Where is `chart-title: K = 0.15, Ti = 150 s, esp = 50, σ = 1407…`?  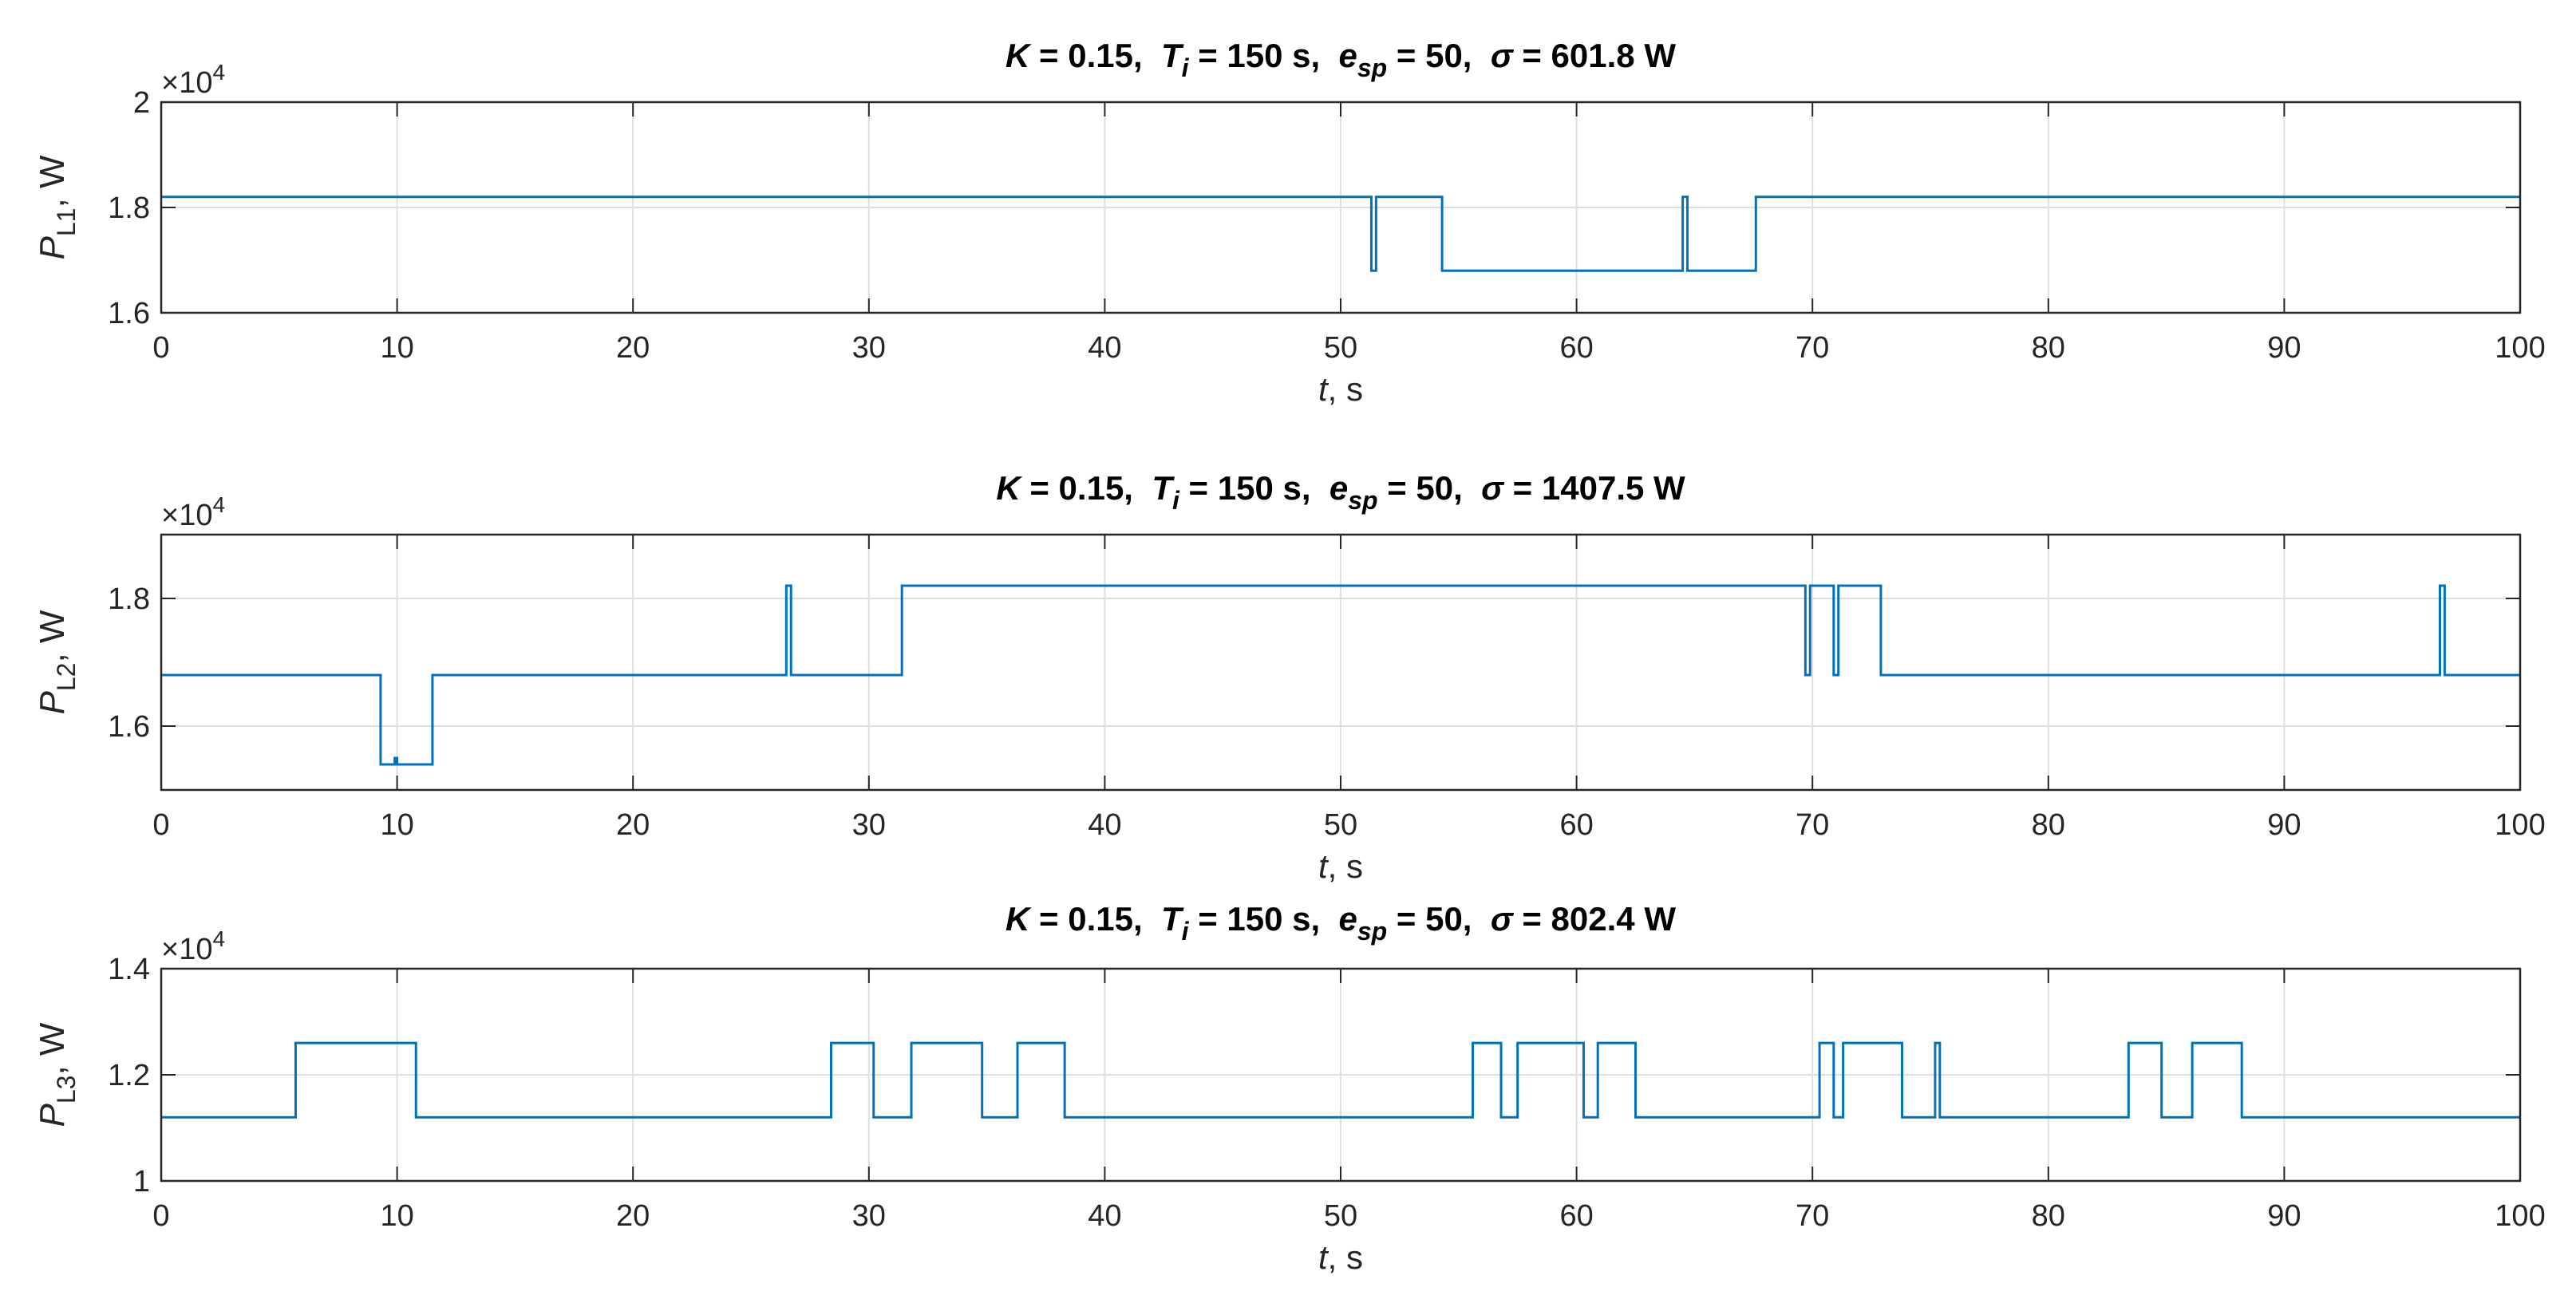
chart-title: K = 0.15, Ti = 150 s, esp = 50, σ = 1407… is located at coordinates (1340, 492).